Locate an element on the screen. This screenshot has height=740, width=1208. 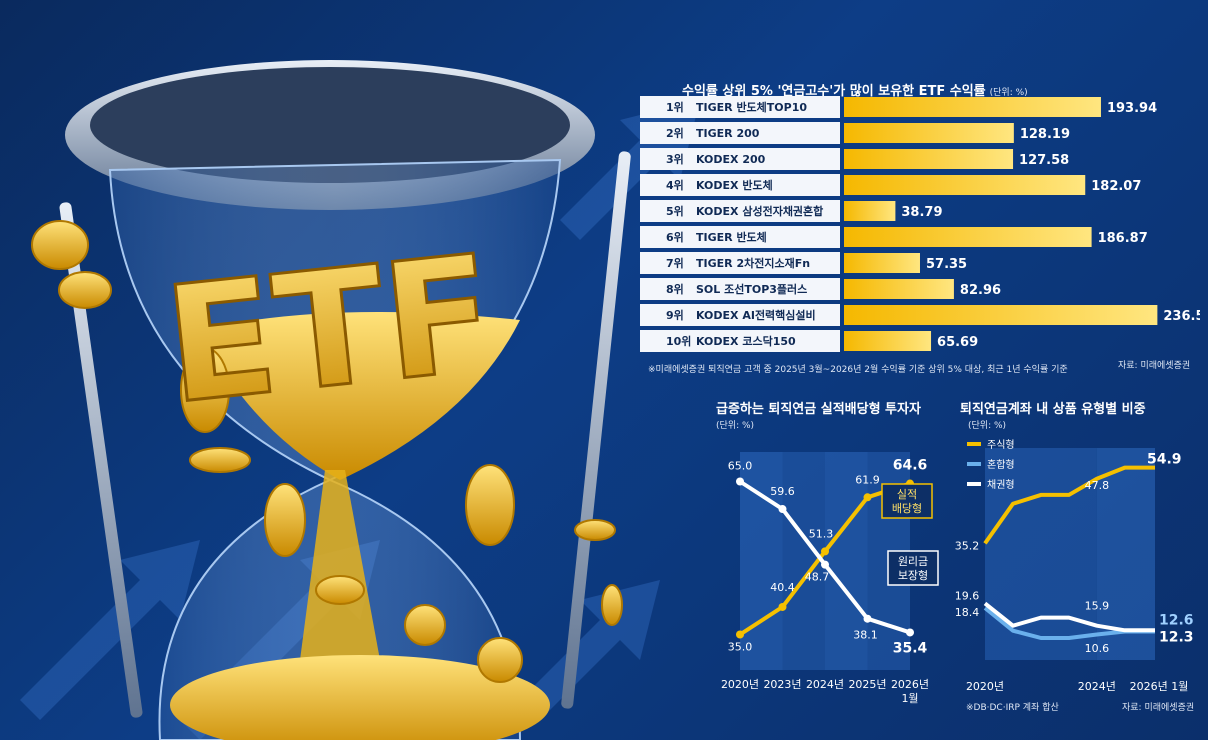
data-label: 64.6 is located at coordinates (910, 466).